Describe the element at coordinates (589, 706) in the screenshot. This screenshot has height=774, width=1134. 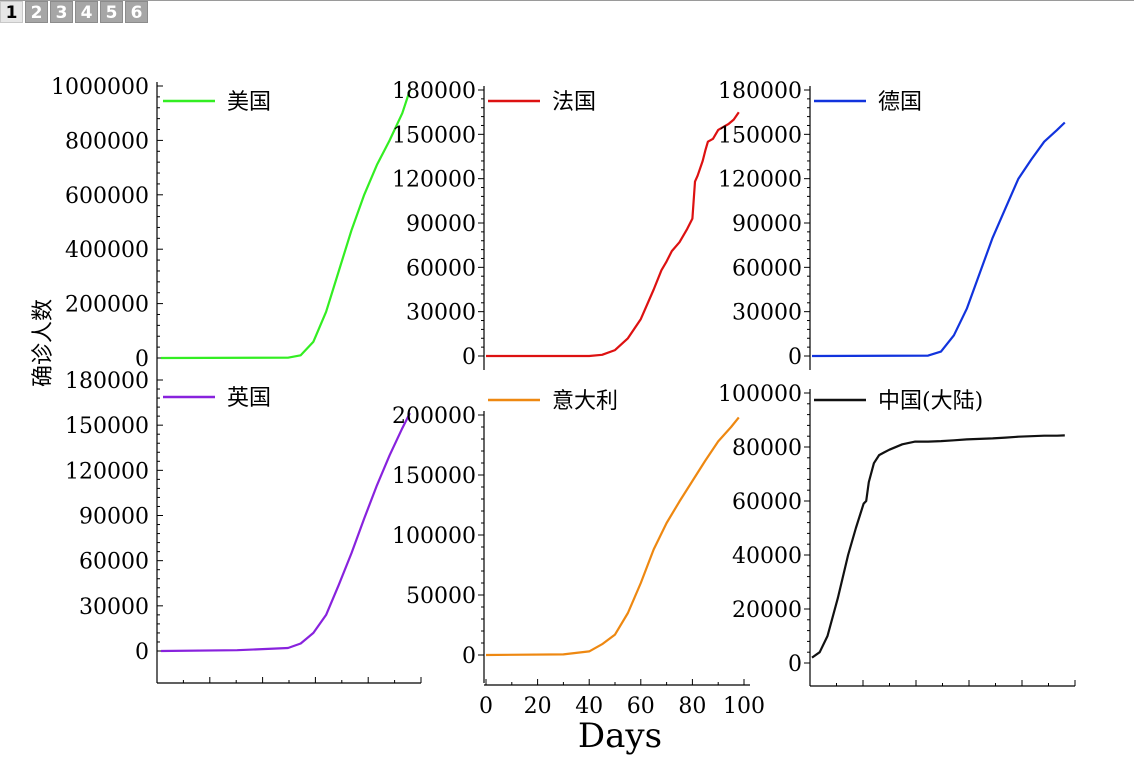
I see `x-tick-label: 40` at that location.